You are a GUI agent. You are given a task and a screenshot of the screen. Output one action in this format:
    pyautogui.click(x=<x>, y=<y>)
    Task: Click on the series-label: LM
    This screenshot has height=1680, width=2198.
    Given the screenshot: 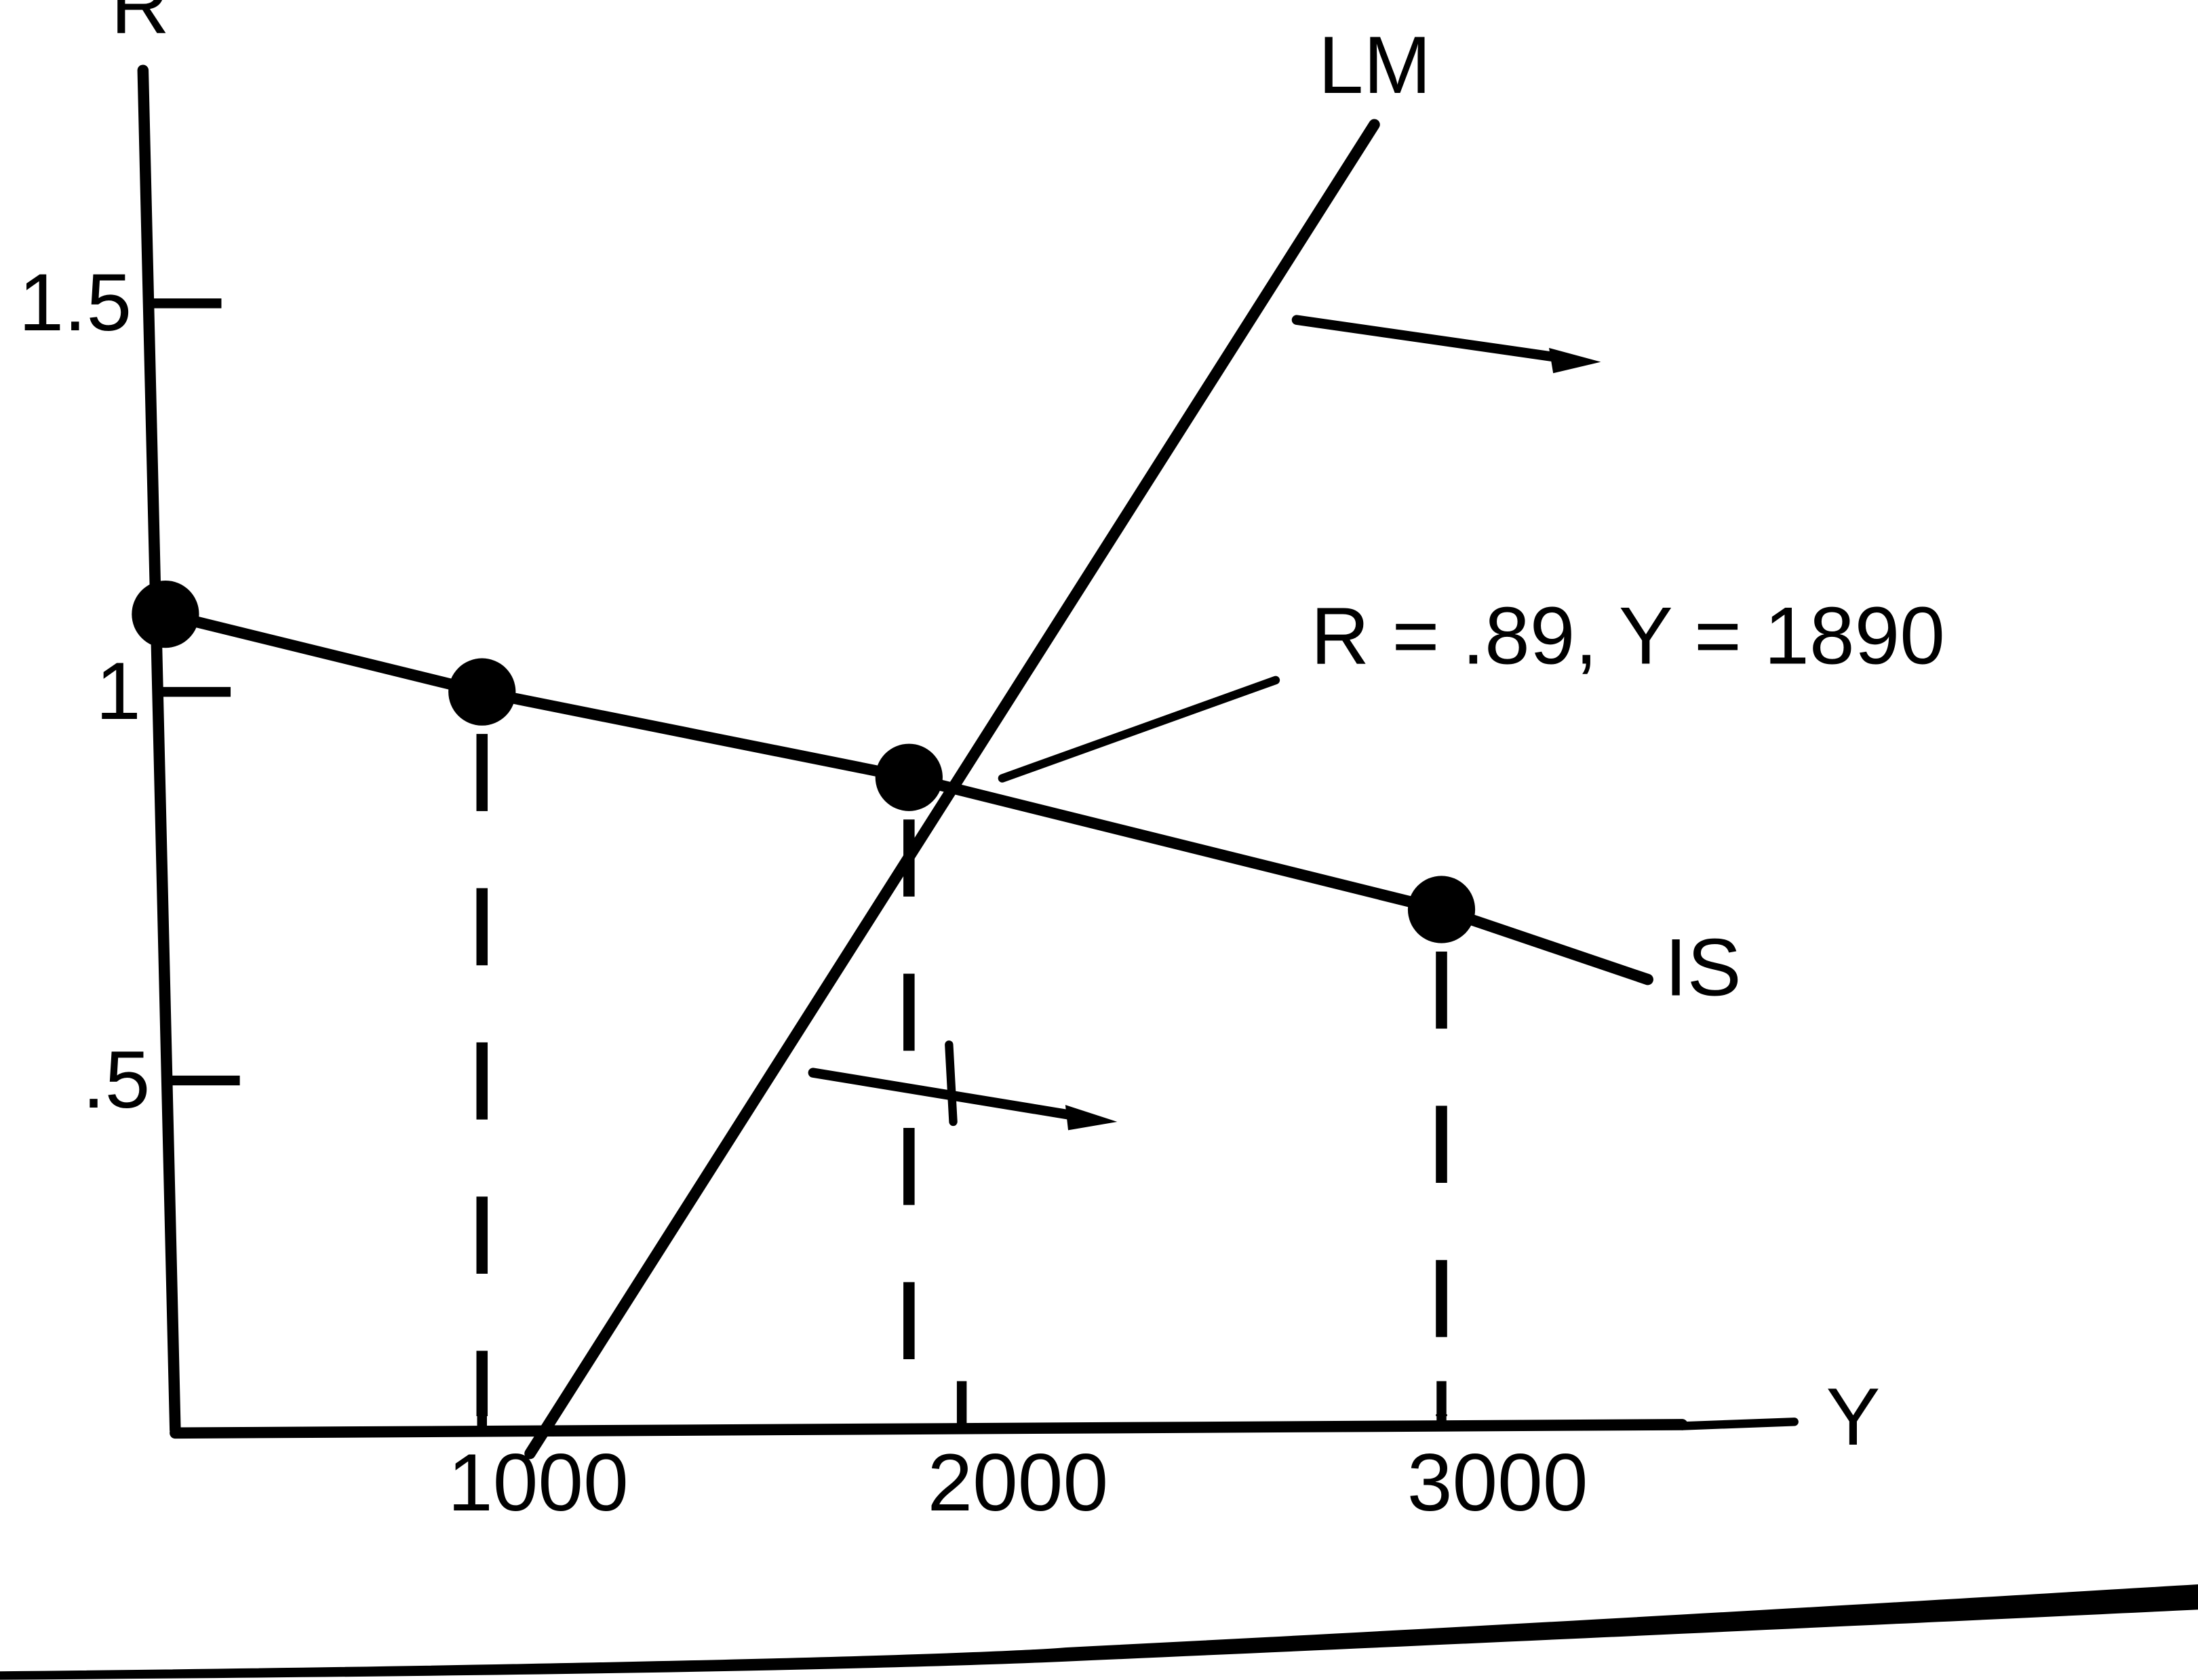 What is the action you would take?
    pyautogui.click(x=1375, y=66)
    